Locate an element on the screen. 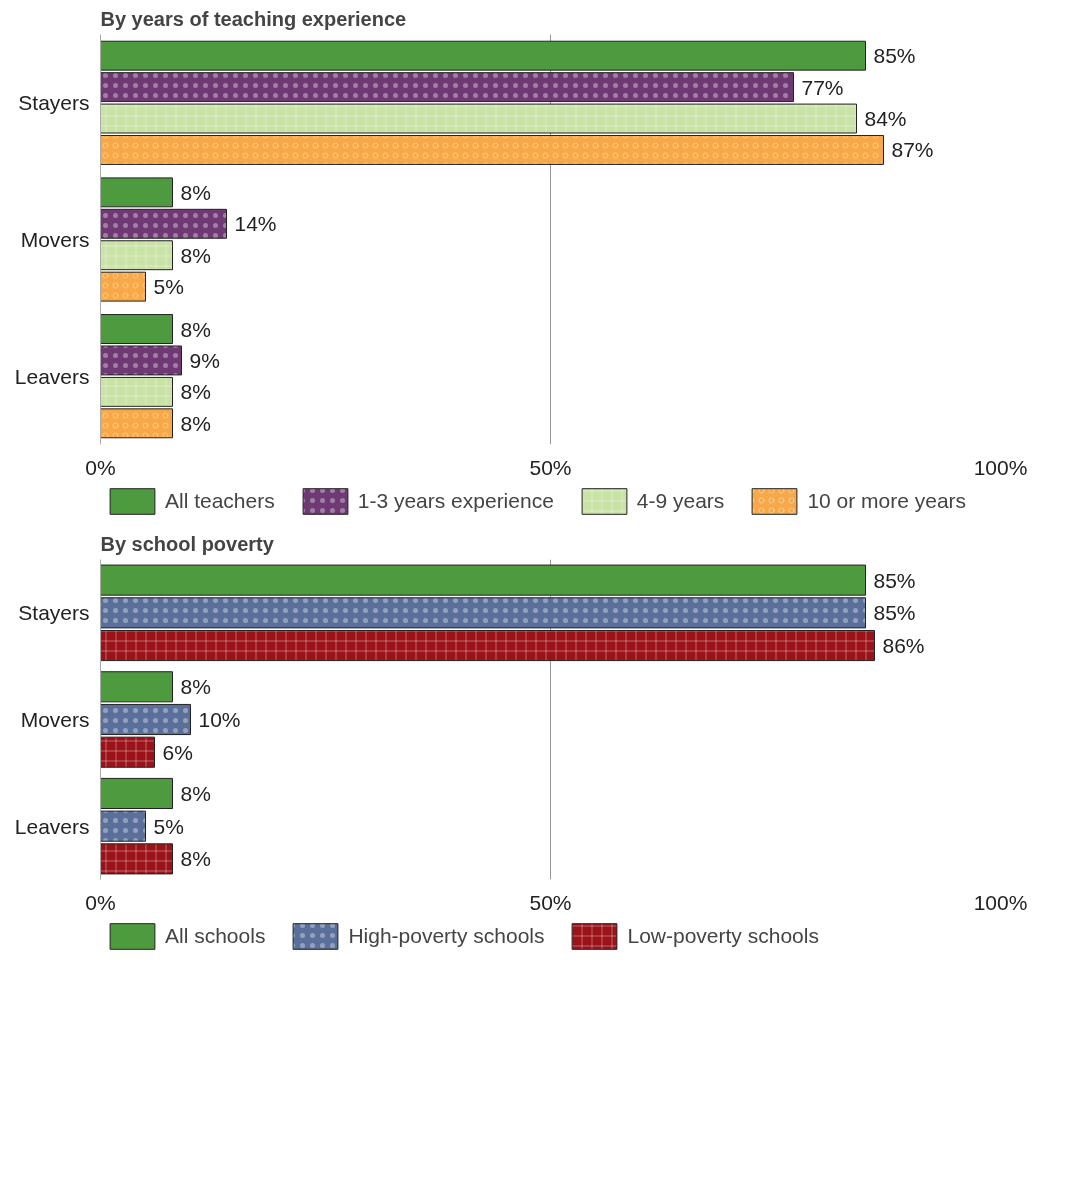 This screenshot has width=1066, height=1182. chart-title: By years of teaching experience is located at coordinates (253, 18).